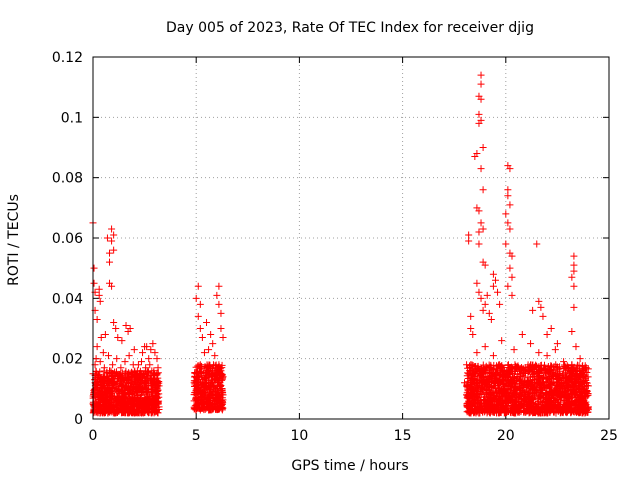 Image resolution: width=640 pixels, height=480 pixels. Describe the element at coordinates (403, 436) in the screenshot. I see `x-tick-label: 15` at that location.